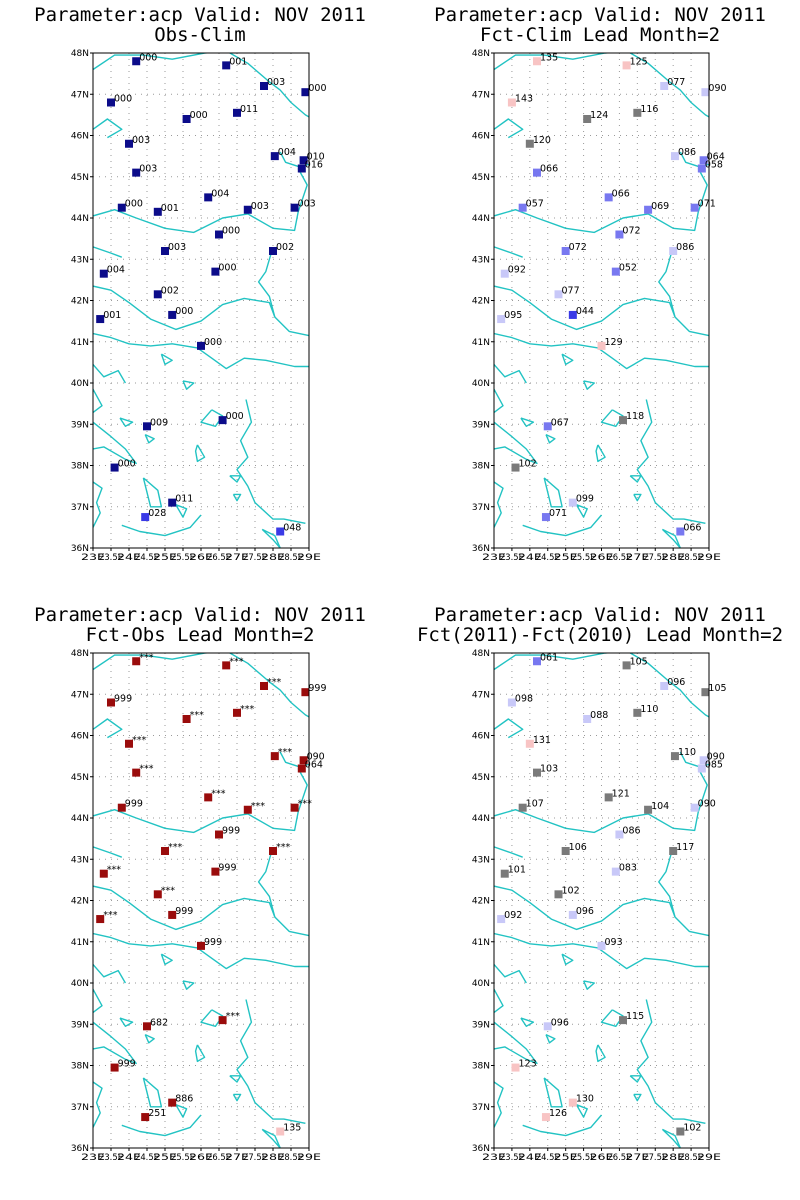 Image resolution: width=800 pixels, height=1200 pixels. Describe the element at coordinates (184, 1099) in the screenshot. I see `station-value-label: 886` at that location.